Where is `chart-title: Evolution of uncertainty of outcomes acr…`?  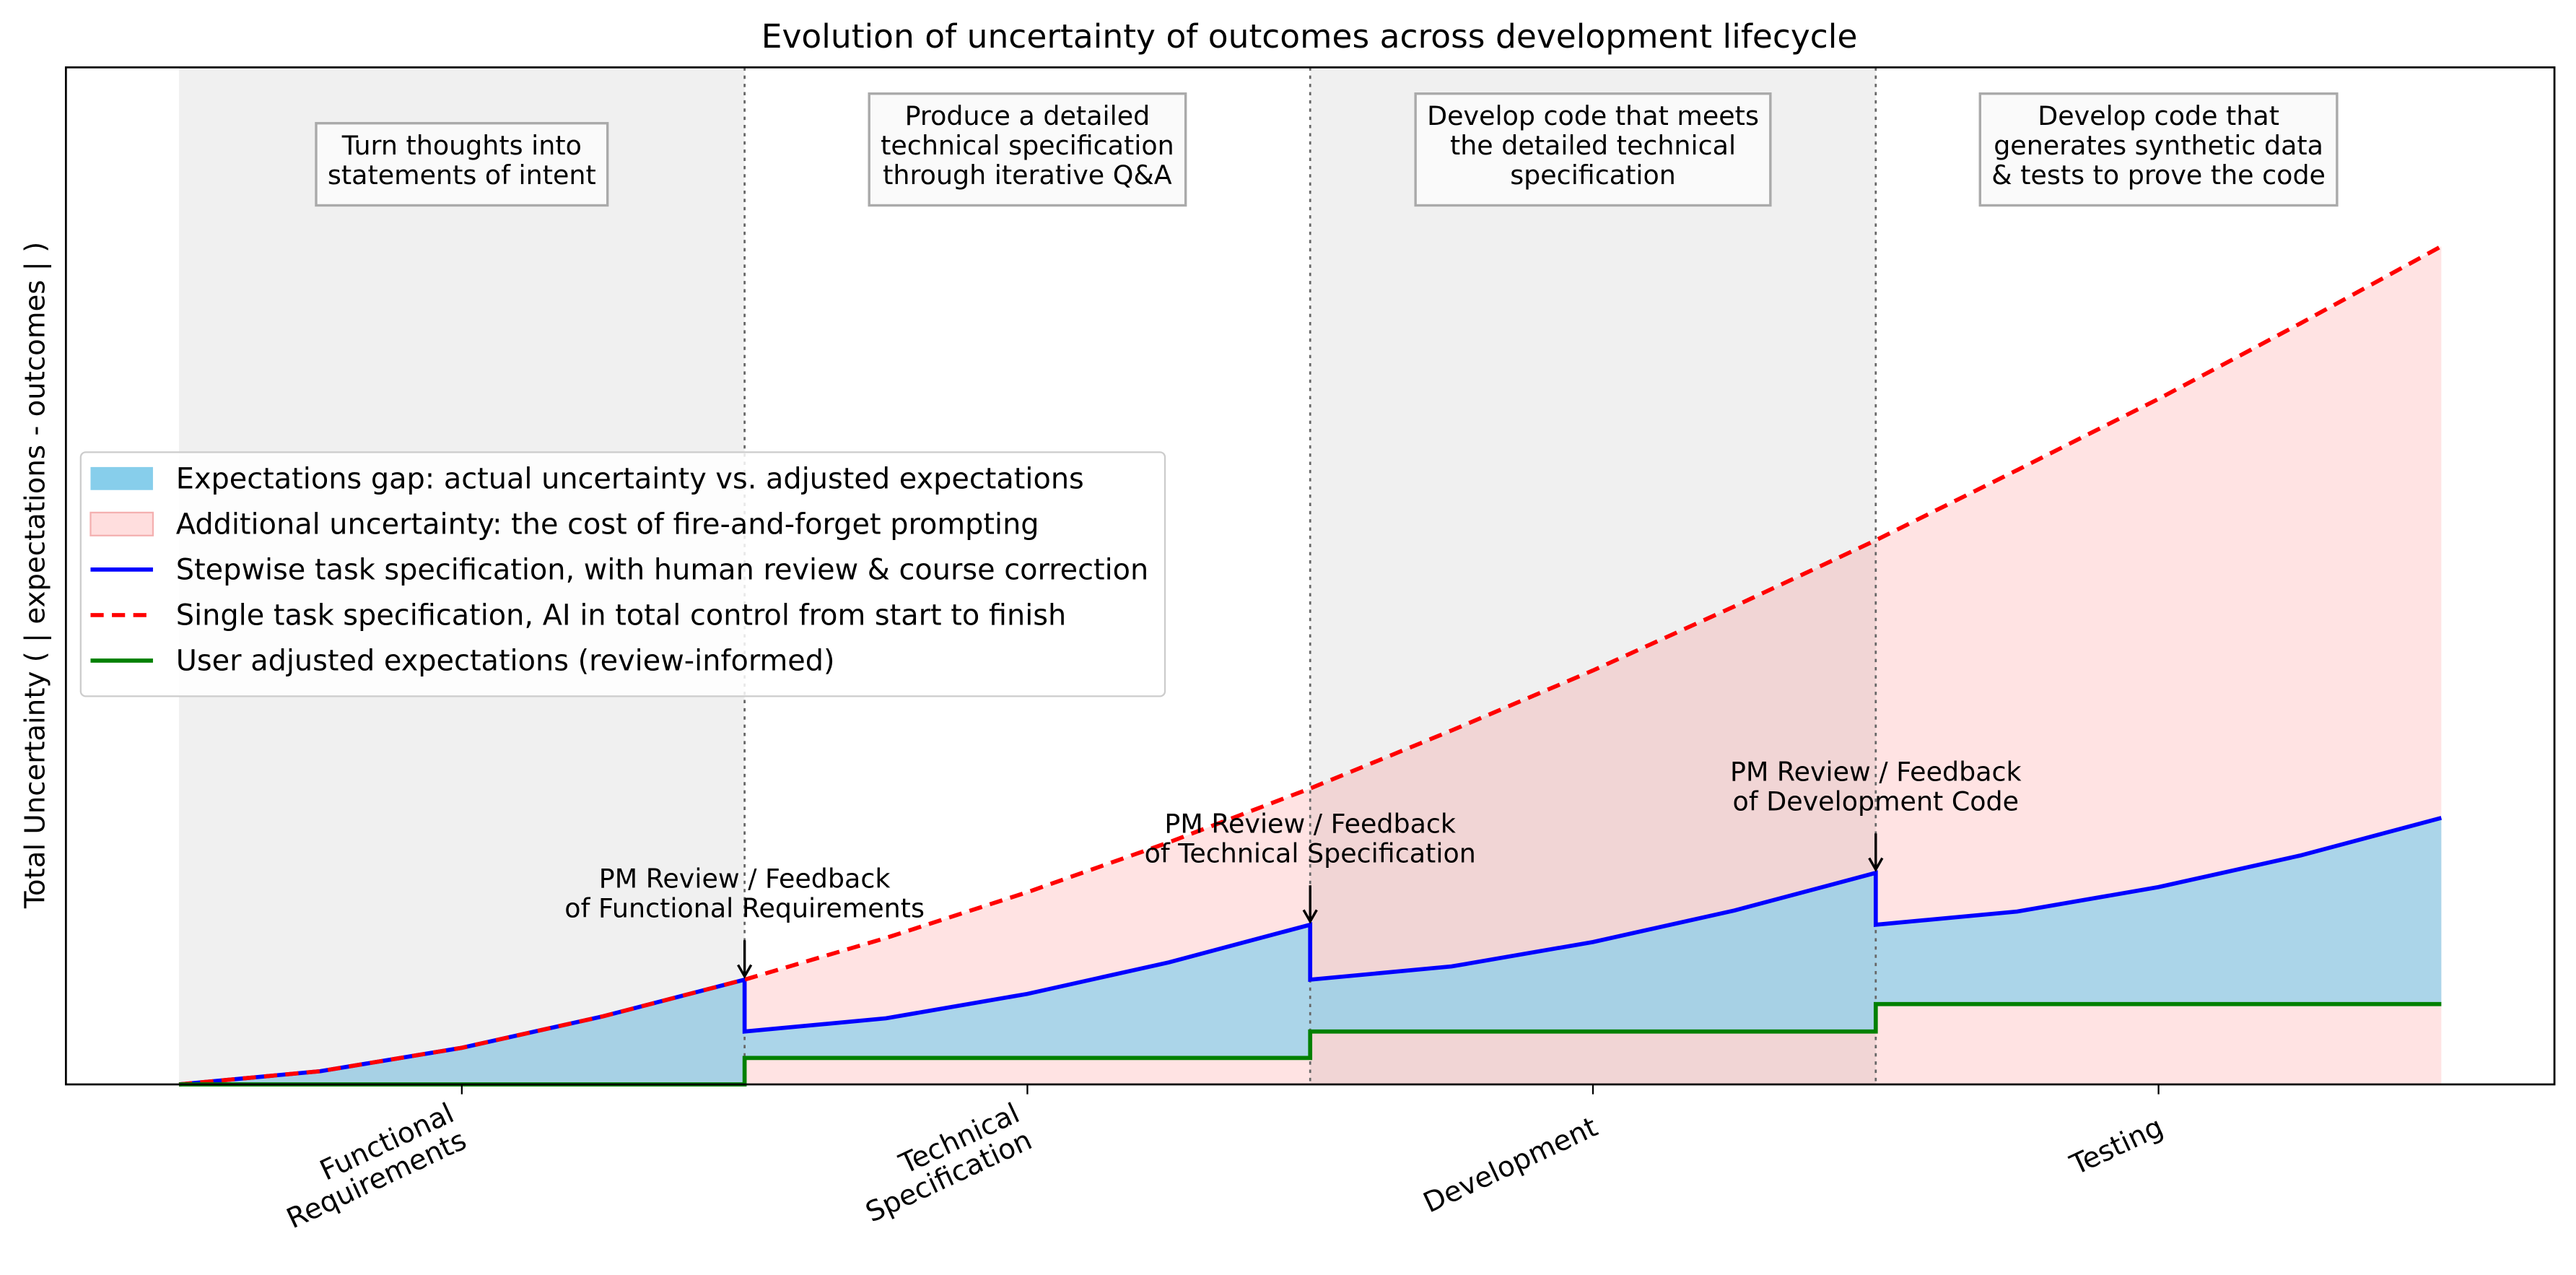
chart-title: Evolution of uncertainty of outcomes acr… is located at coordinates (1309, 36).